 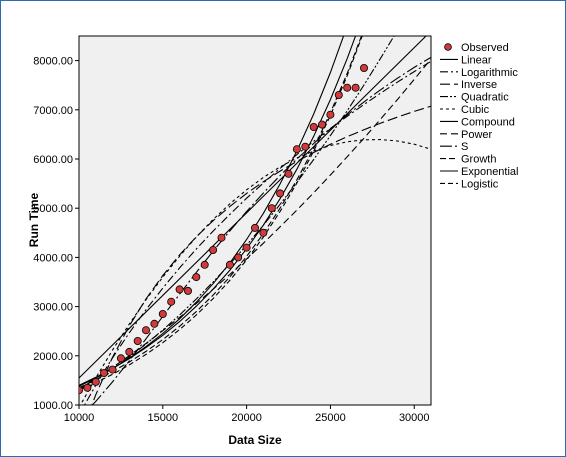 What do you see at coordinates (488, 122) in the screenshot?
I see `legend-label-compound: Compound` at bounding box center [488, 122].